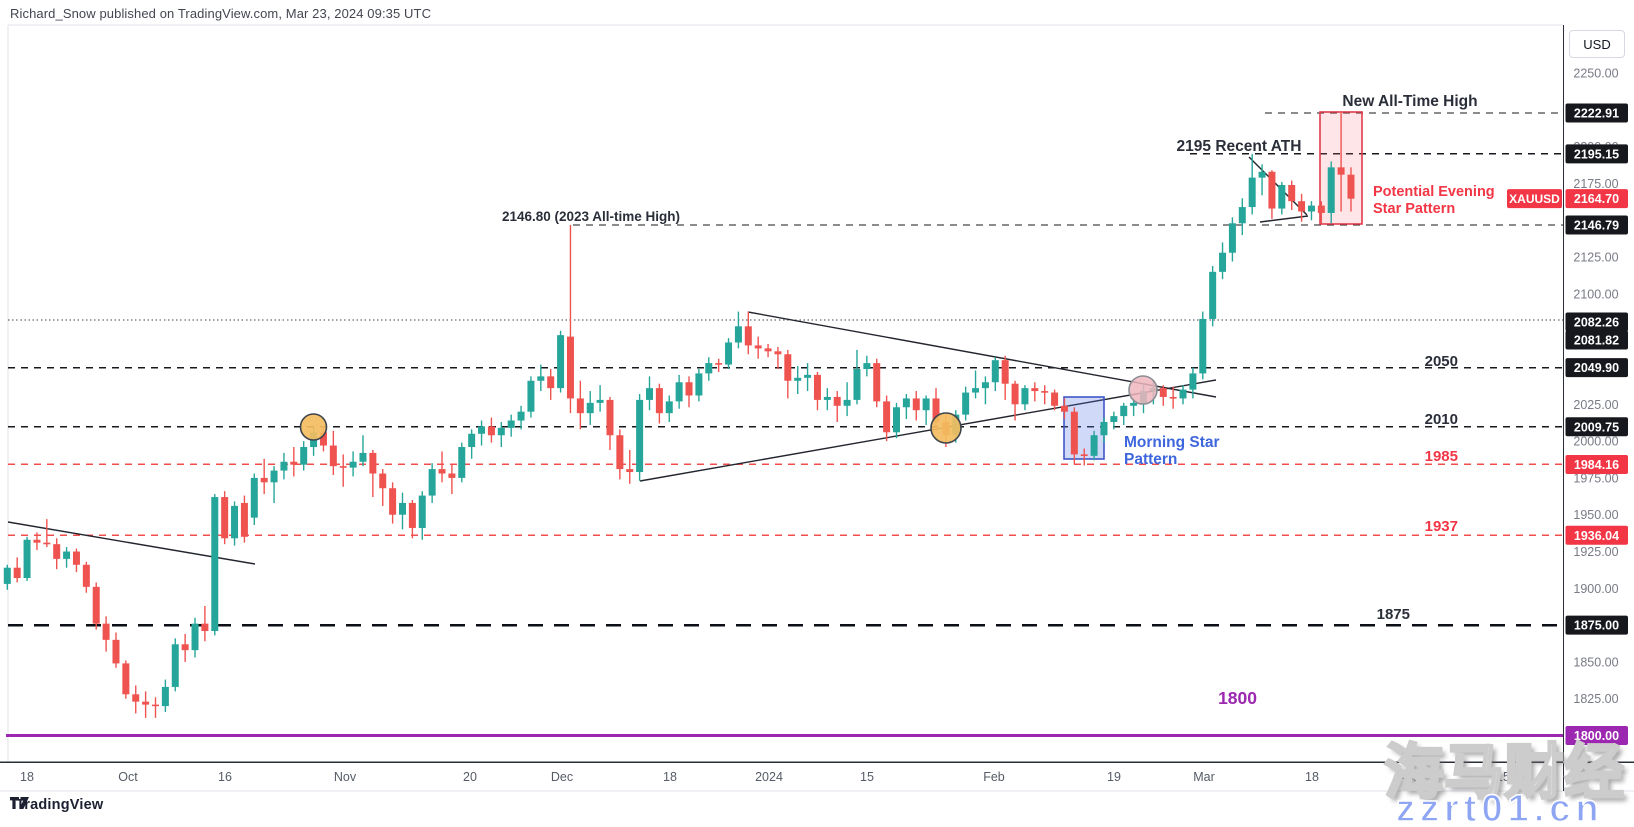  What do you see at coordinates (1595, 589) in the screenshot?
I see `y-axis-tick: 1900.00` at bounding box center [1595, 589].